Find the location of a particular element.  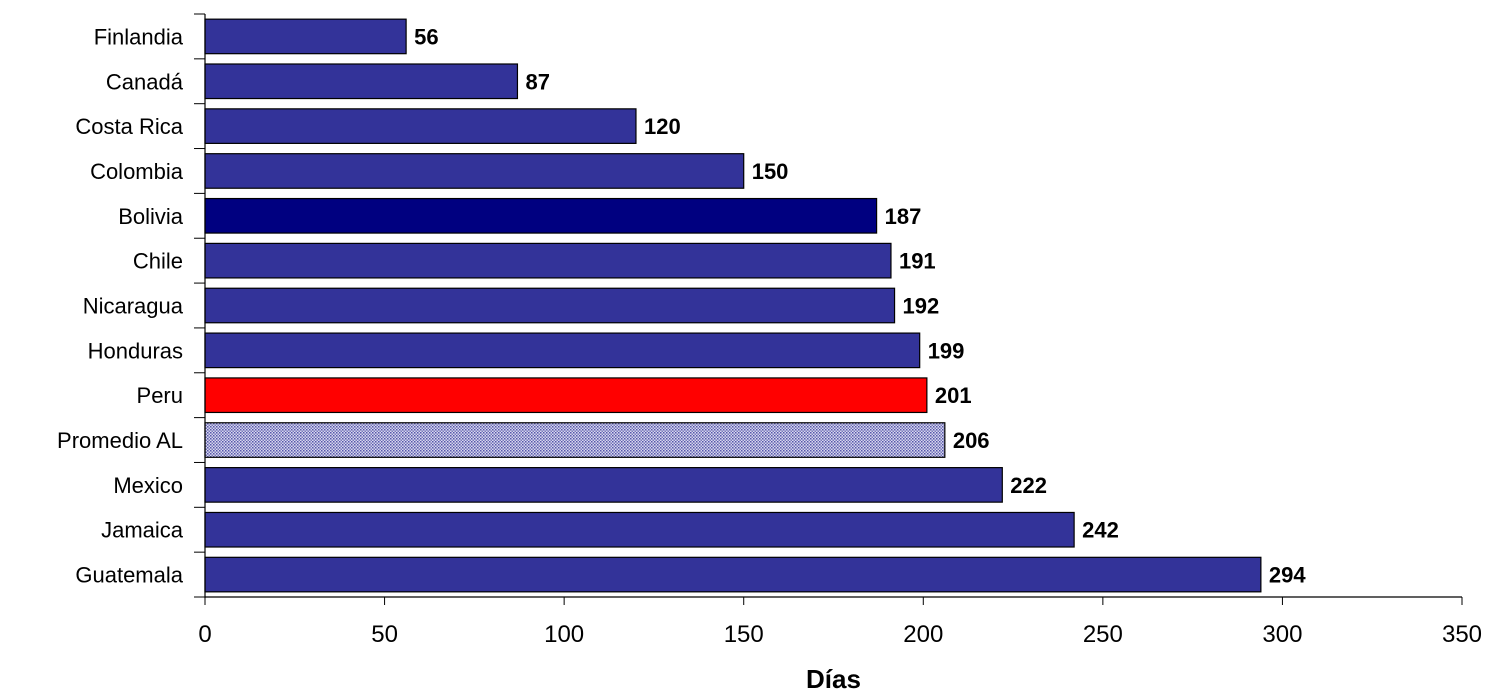

x-tick-label: 50 is located at coordinates (384, 634).